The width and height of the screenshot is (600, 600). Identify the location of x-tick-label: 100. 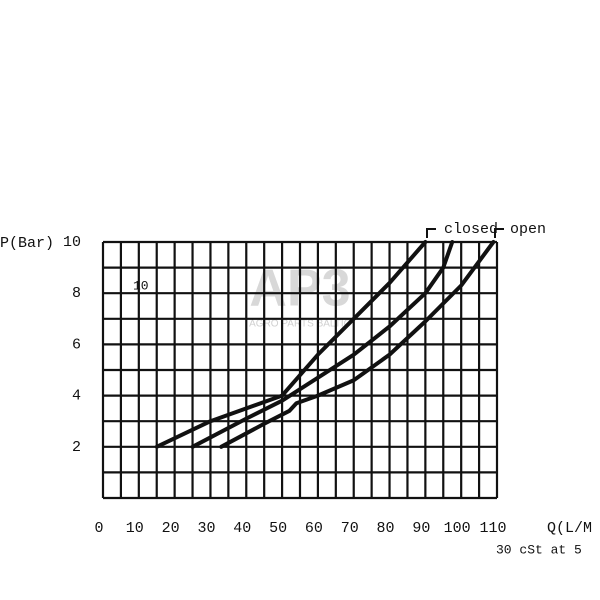
(457, 528).